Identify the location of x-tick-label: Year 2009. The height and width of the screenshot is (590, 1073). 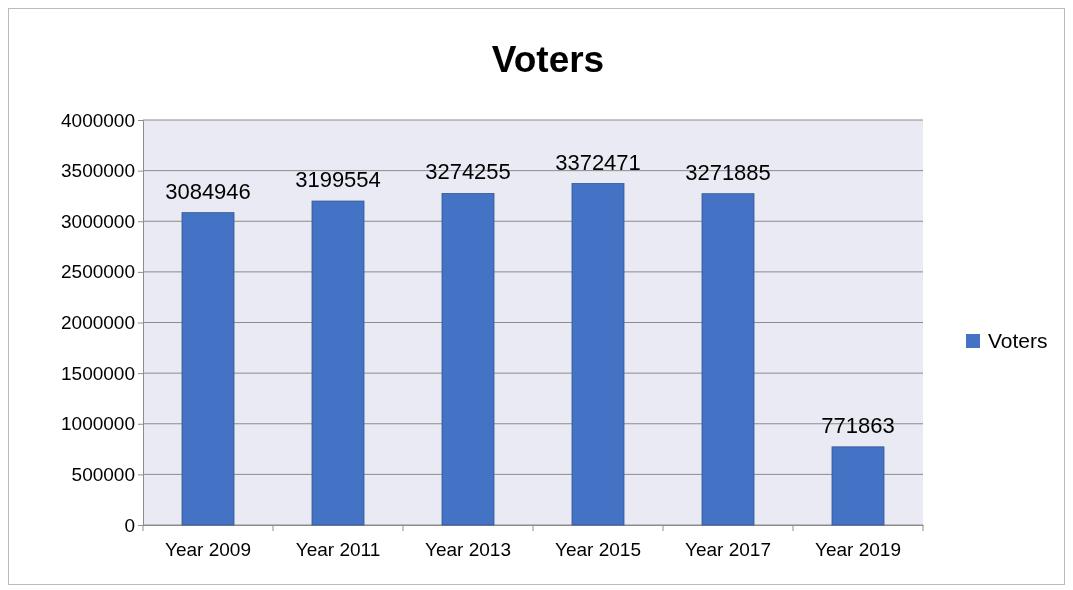
(208, 550).